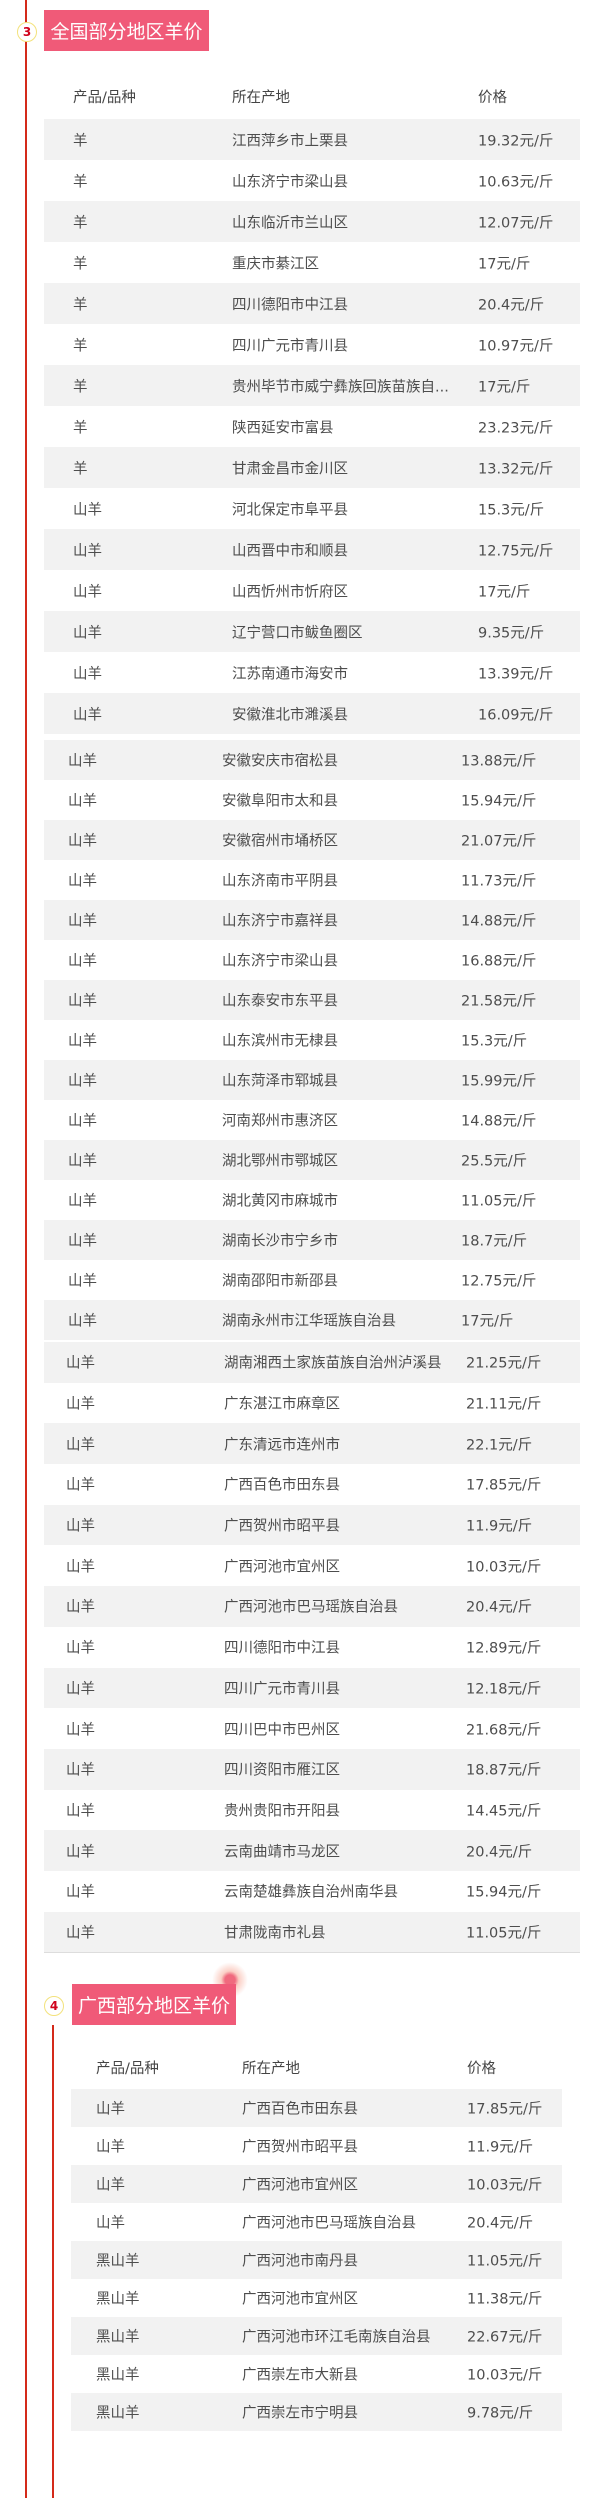 The image size is (616, 2498). What do you see at coordinates (499, 1001) in the screenshot?
I see `cell-price: 21.58元/斤` at bounding box center [499, 1001].